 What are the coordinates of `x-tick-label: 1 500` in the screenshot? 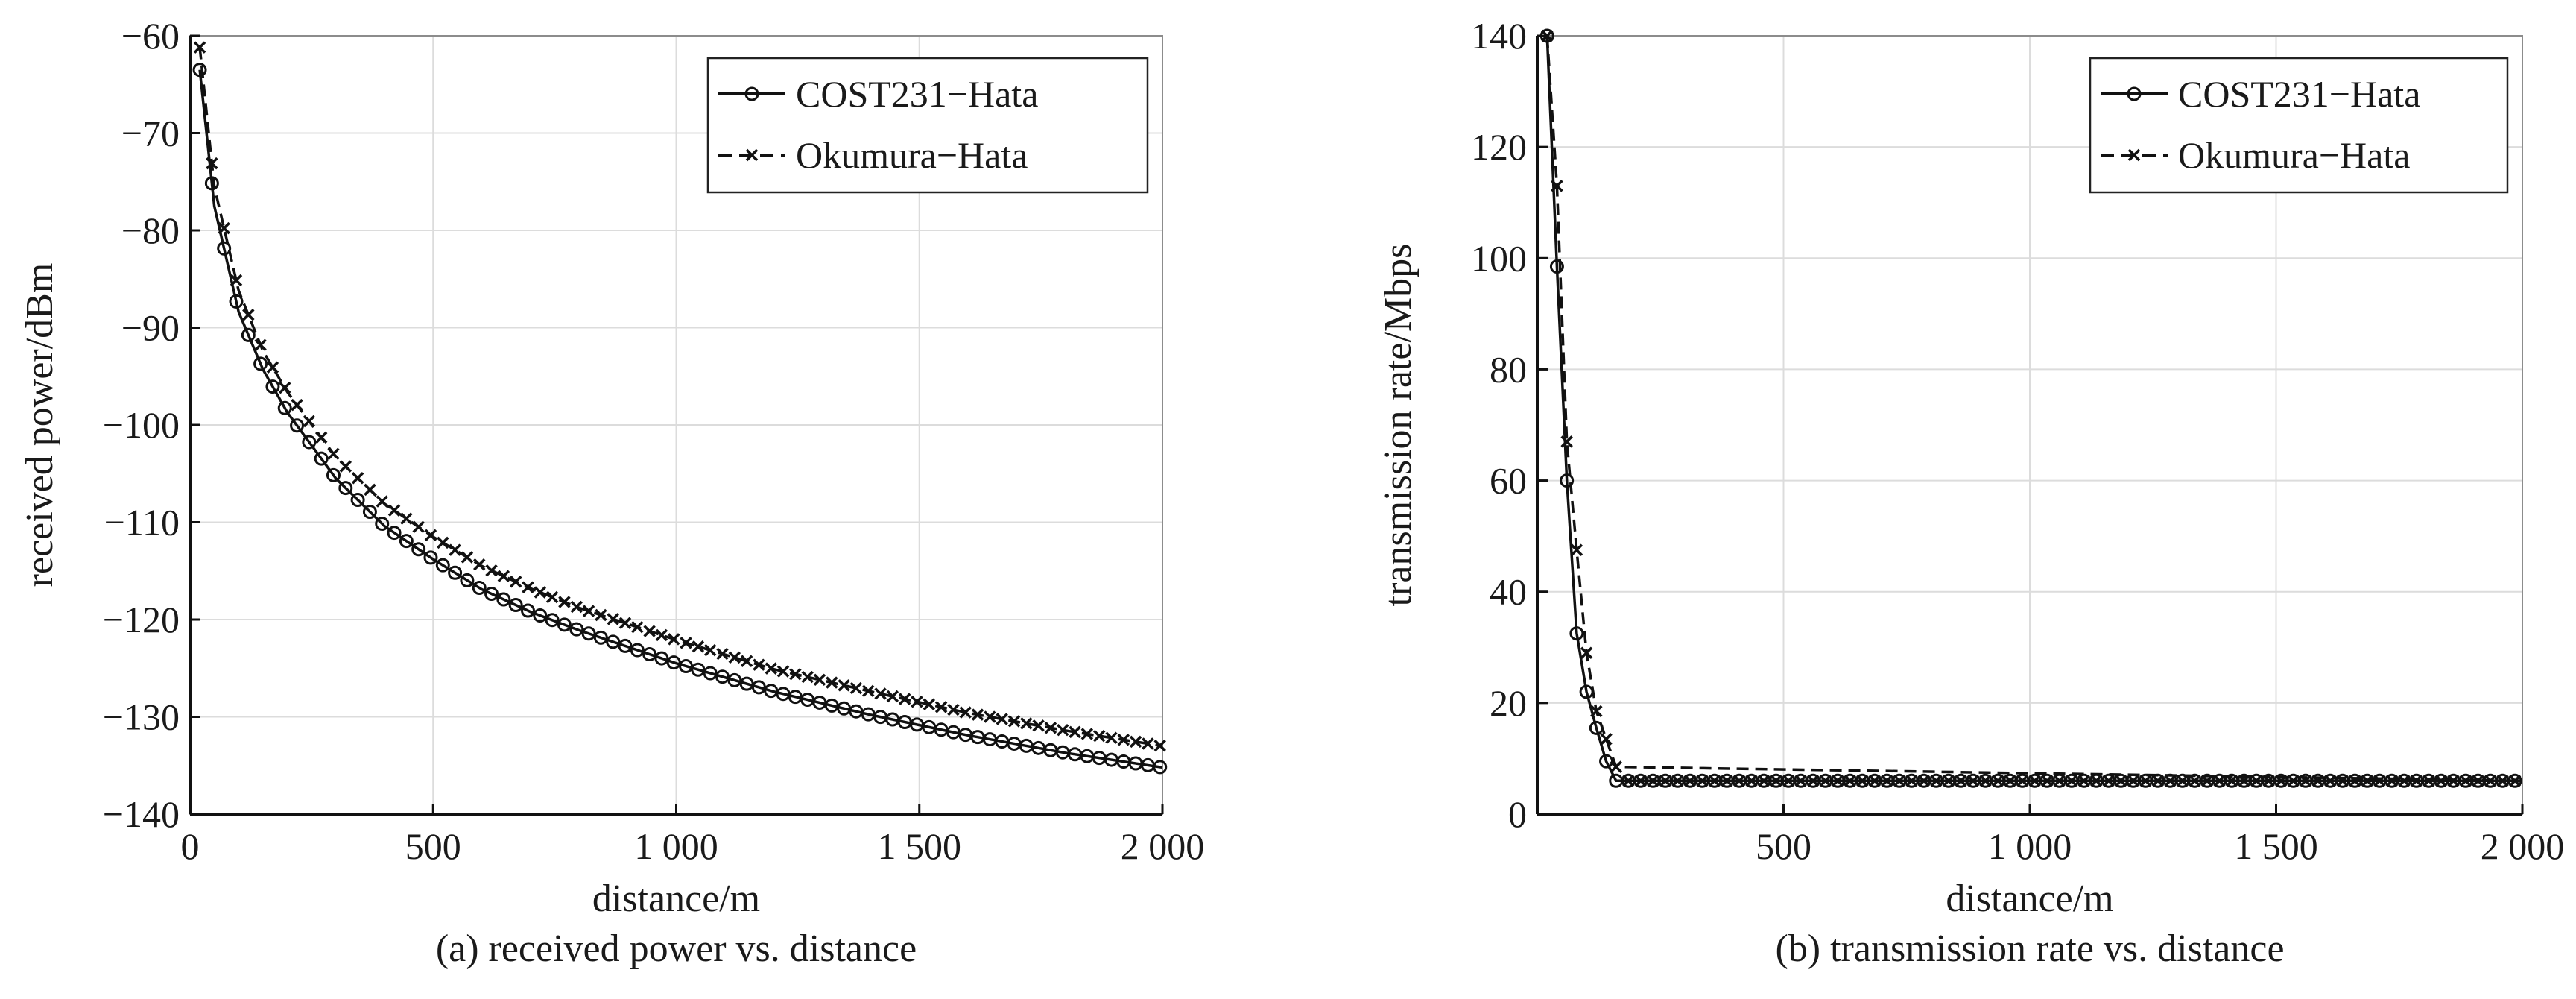 It's located at (2276, 846).